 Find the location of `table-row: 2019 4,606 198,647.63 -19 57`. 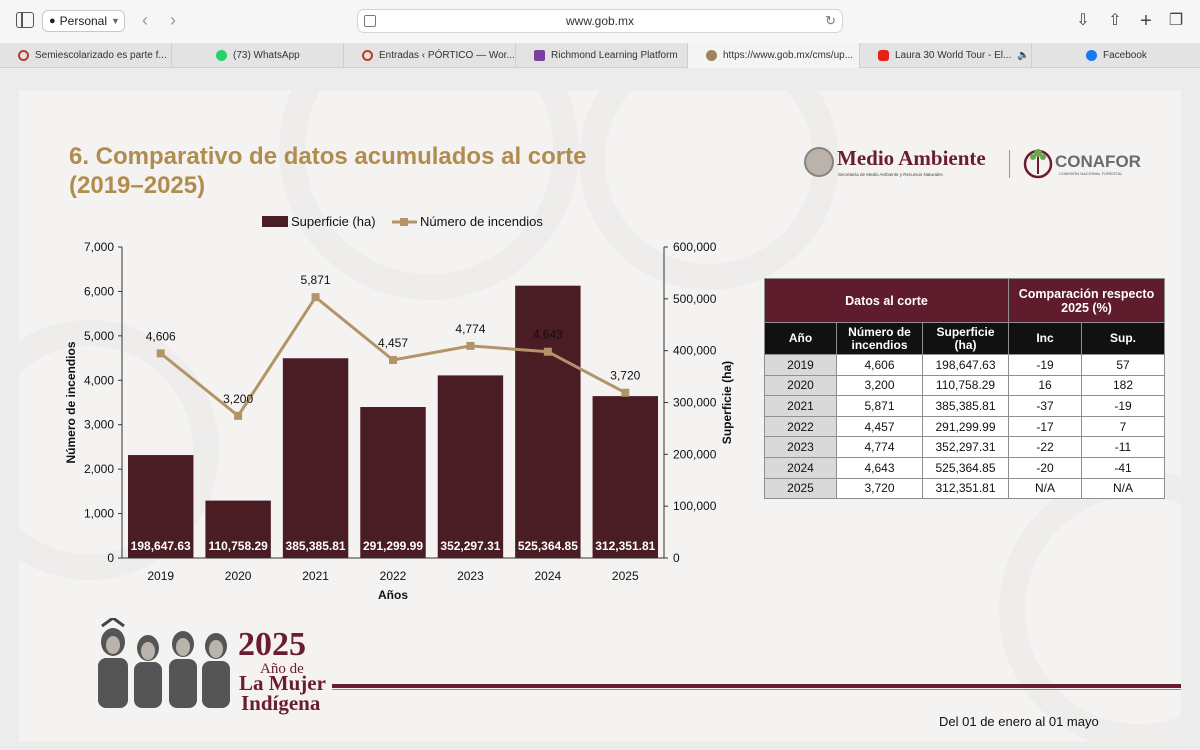

table-row: 2019 4,606 198,647.63 -19 57 is located at coordinates (964, 365).